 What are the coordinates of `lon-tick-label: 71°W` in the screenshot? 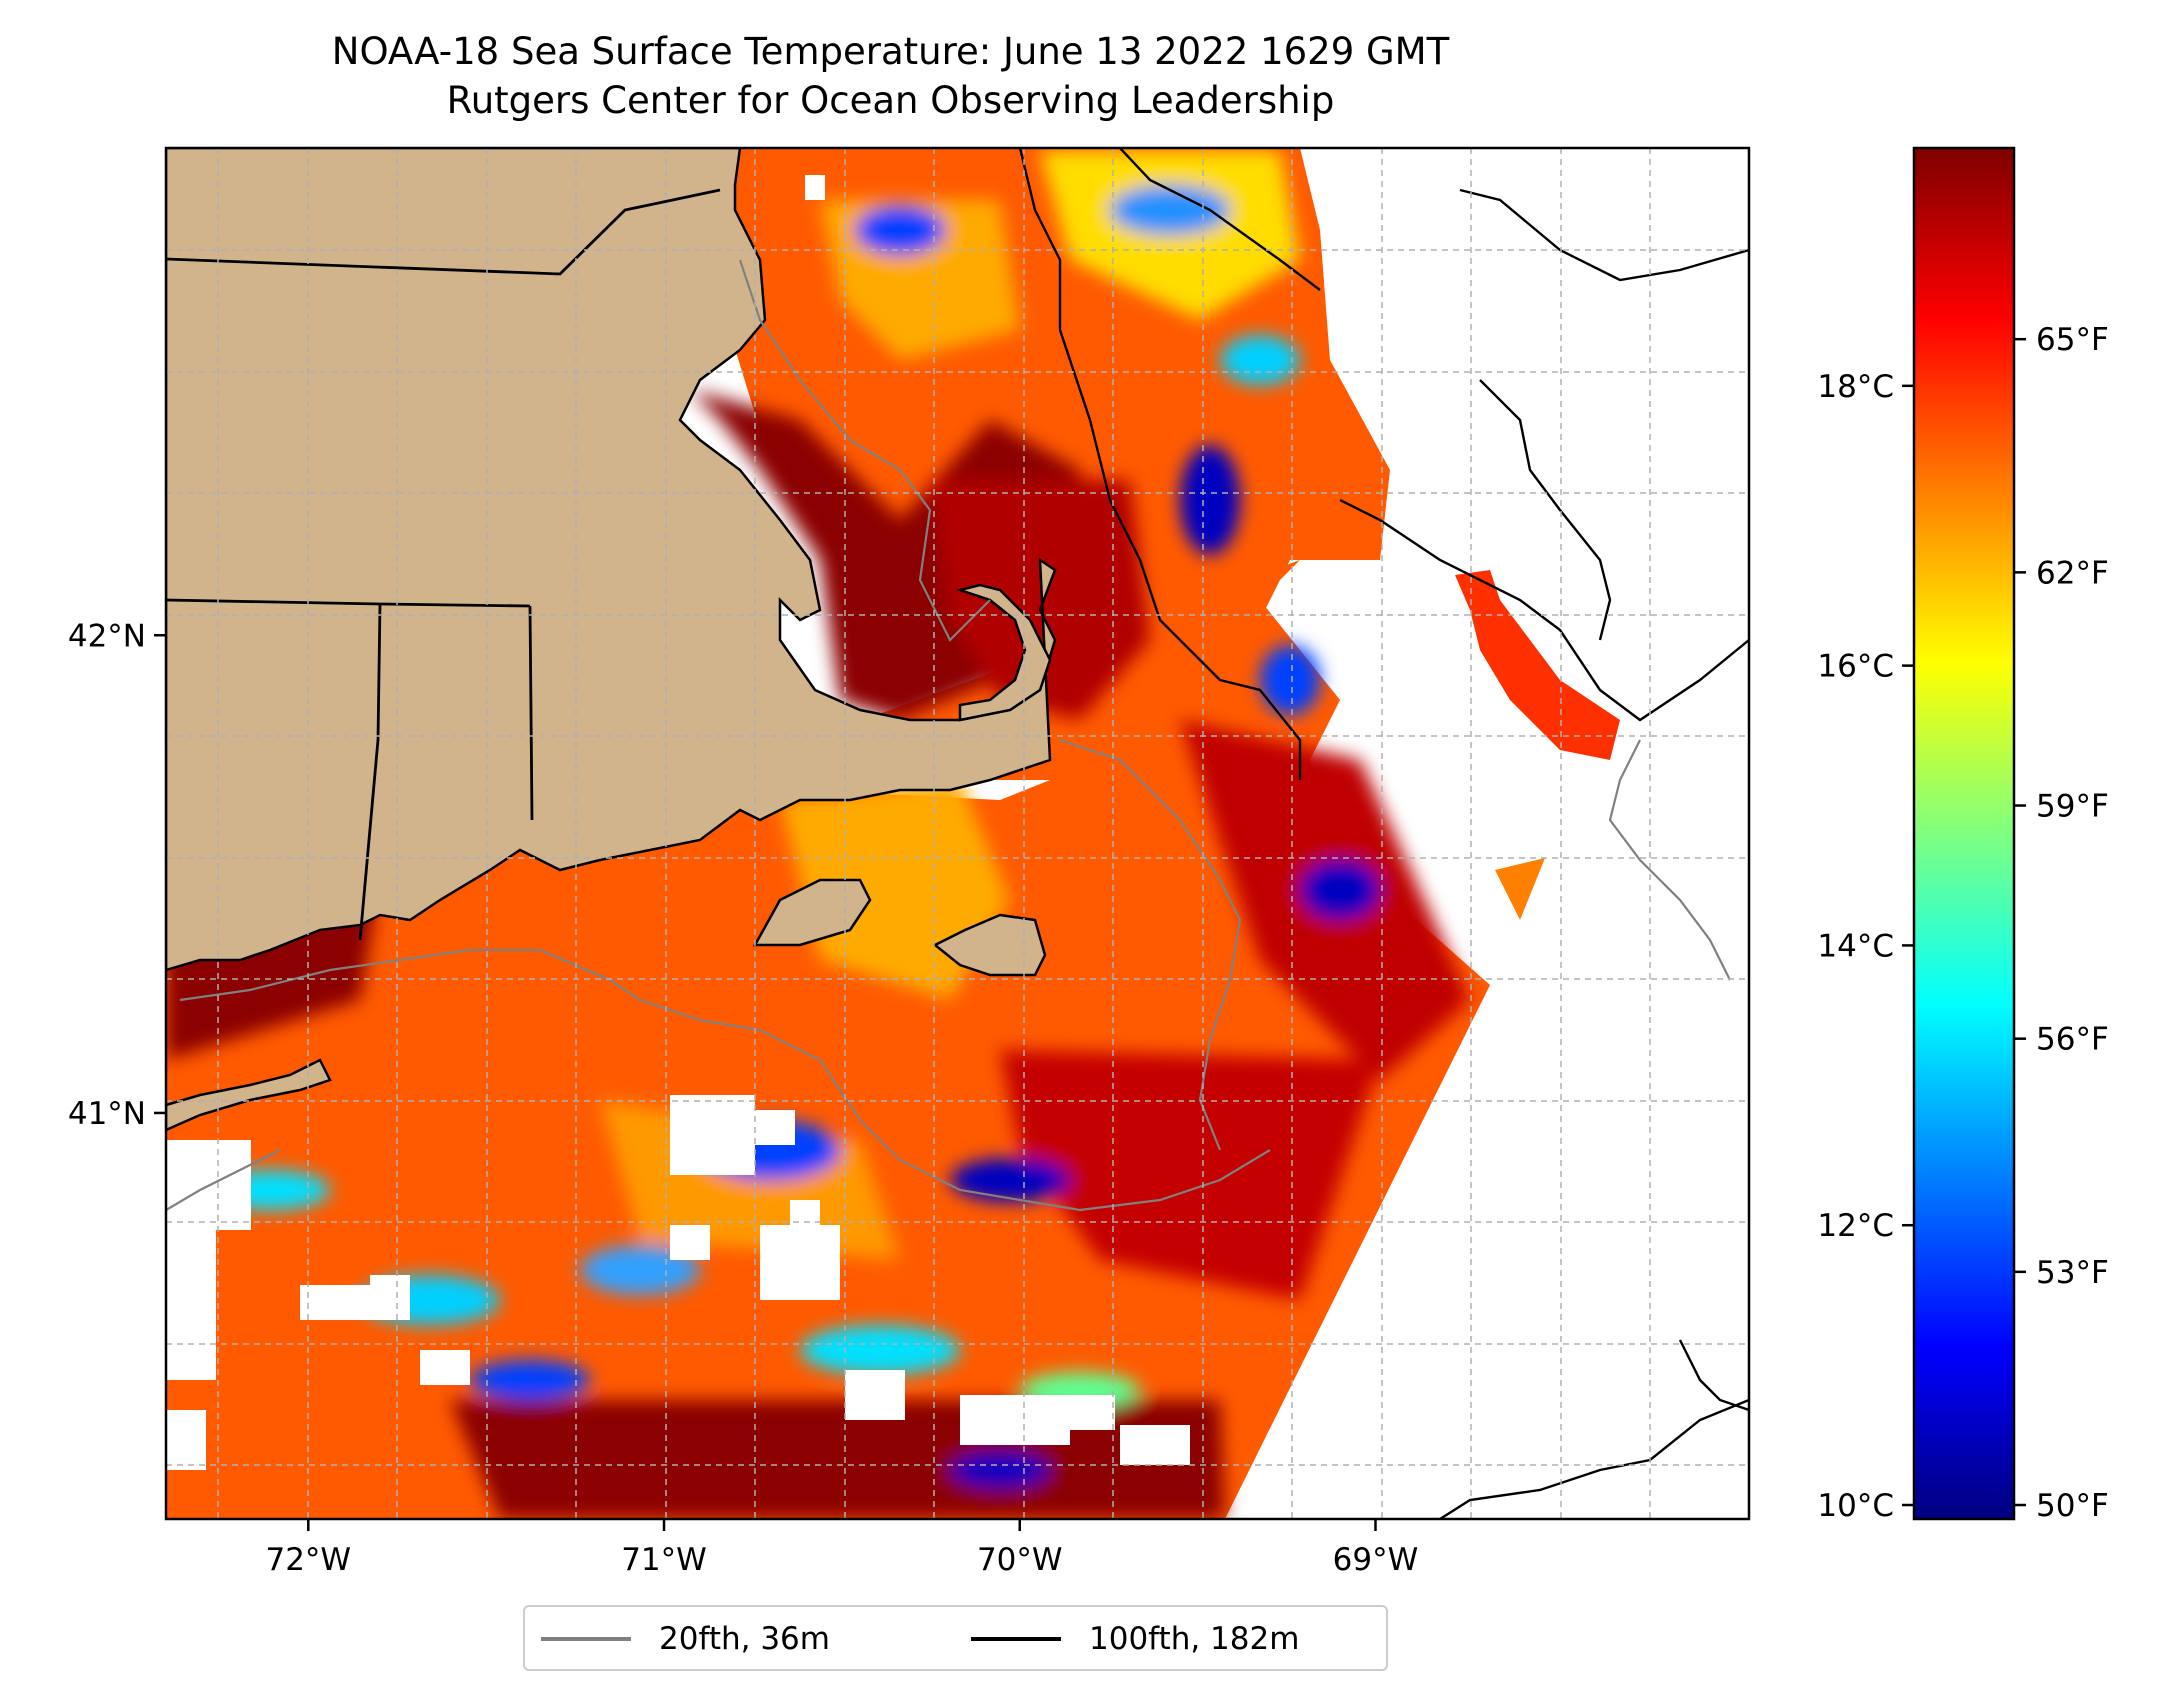 It's located at (664, 1560).